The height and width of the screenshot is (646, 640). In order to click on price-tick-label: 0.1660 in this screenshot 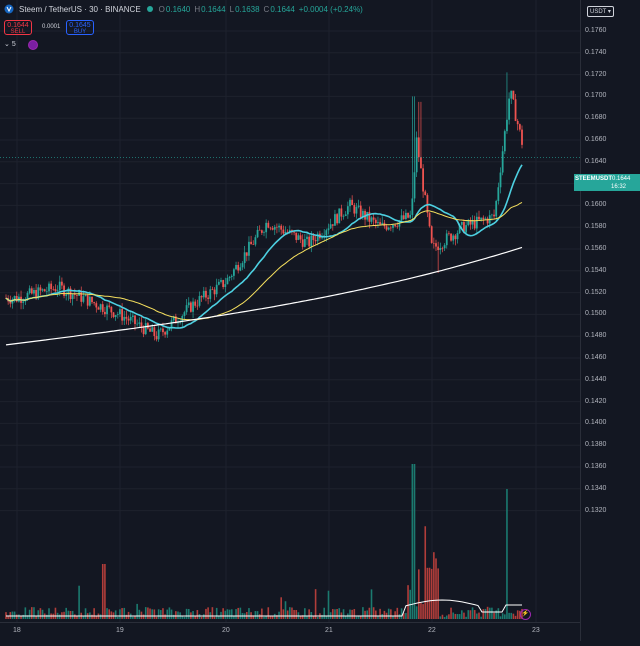, I will do `click(596, 139)`.